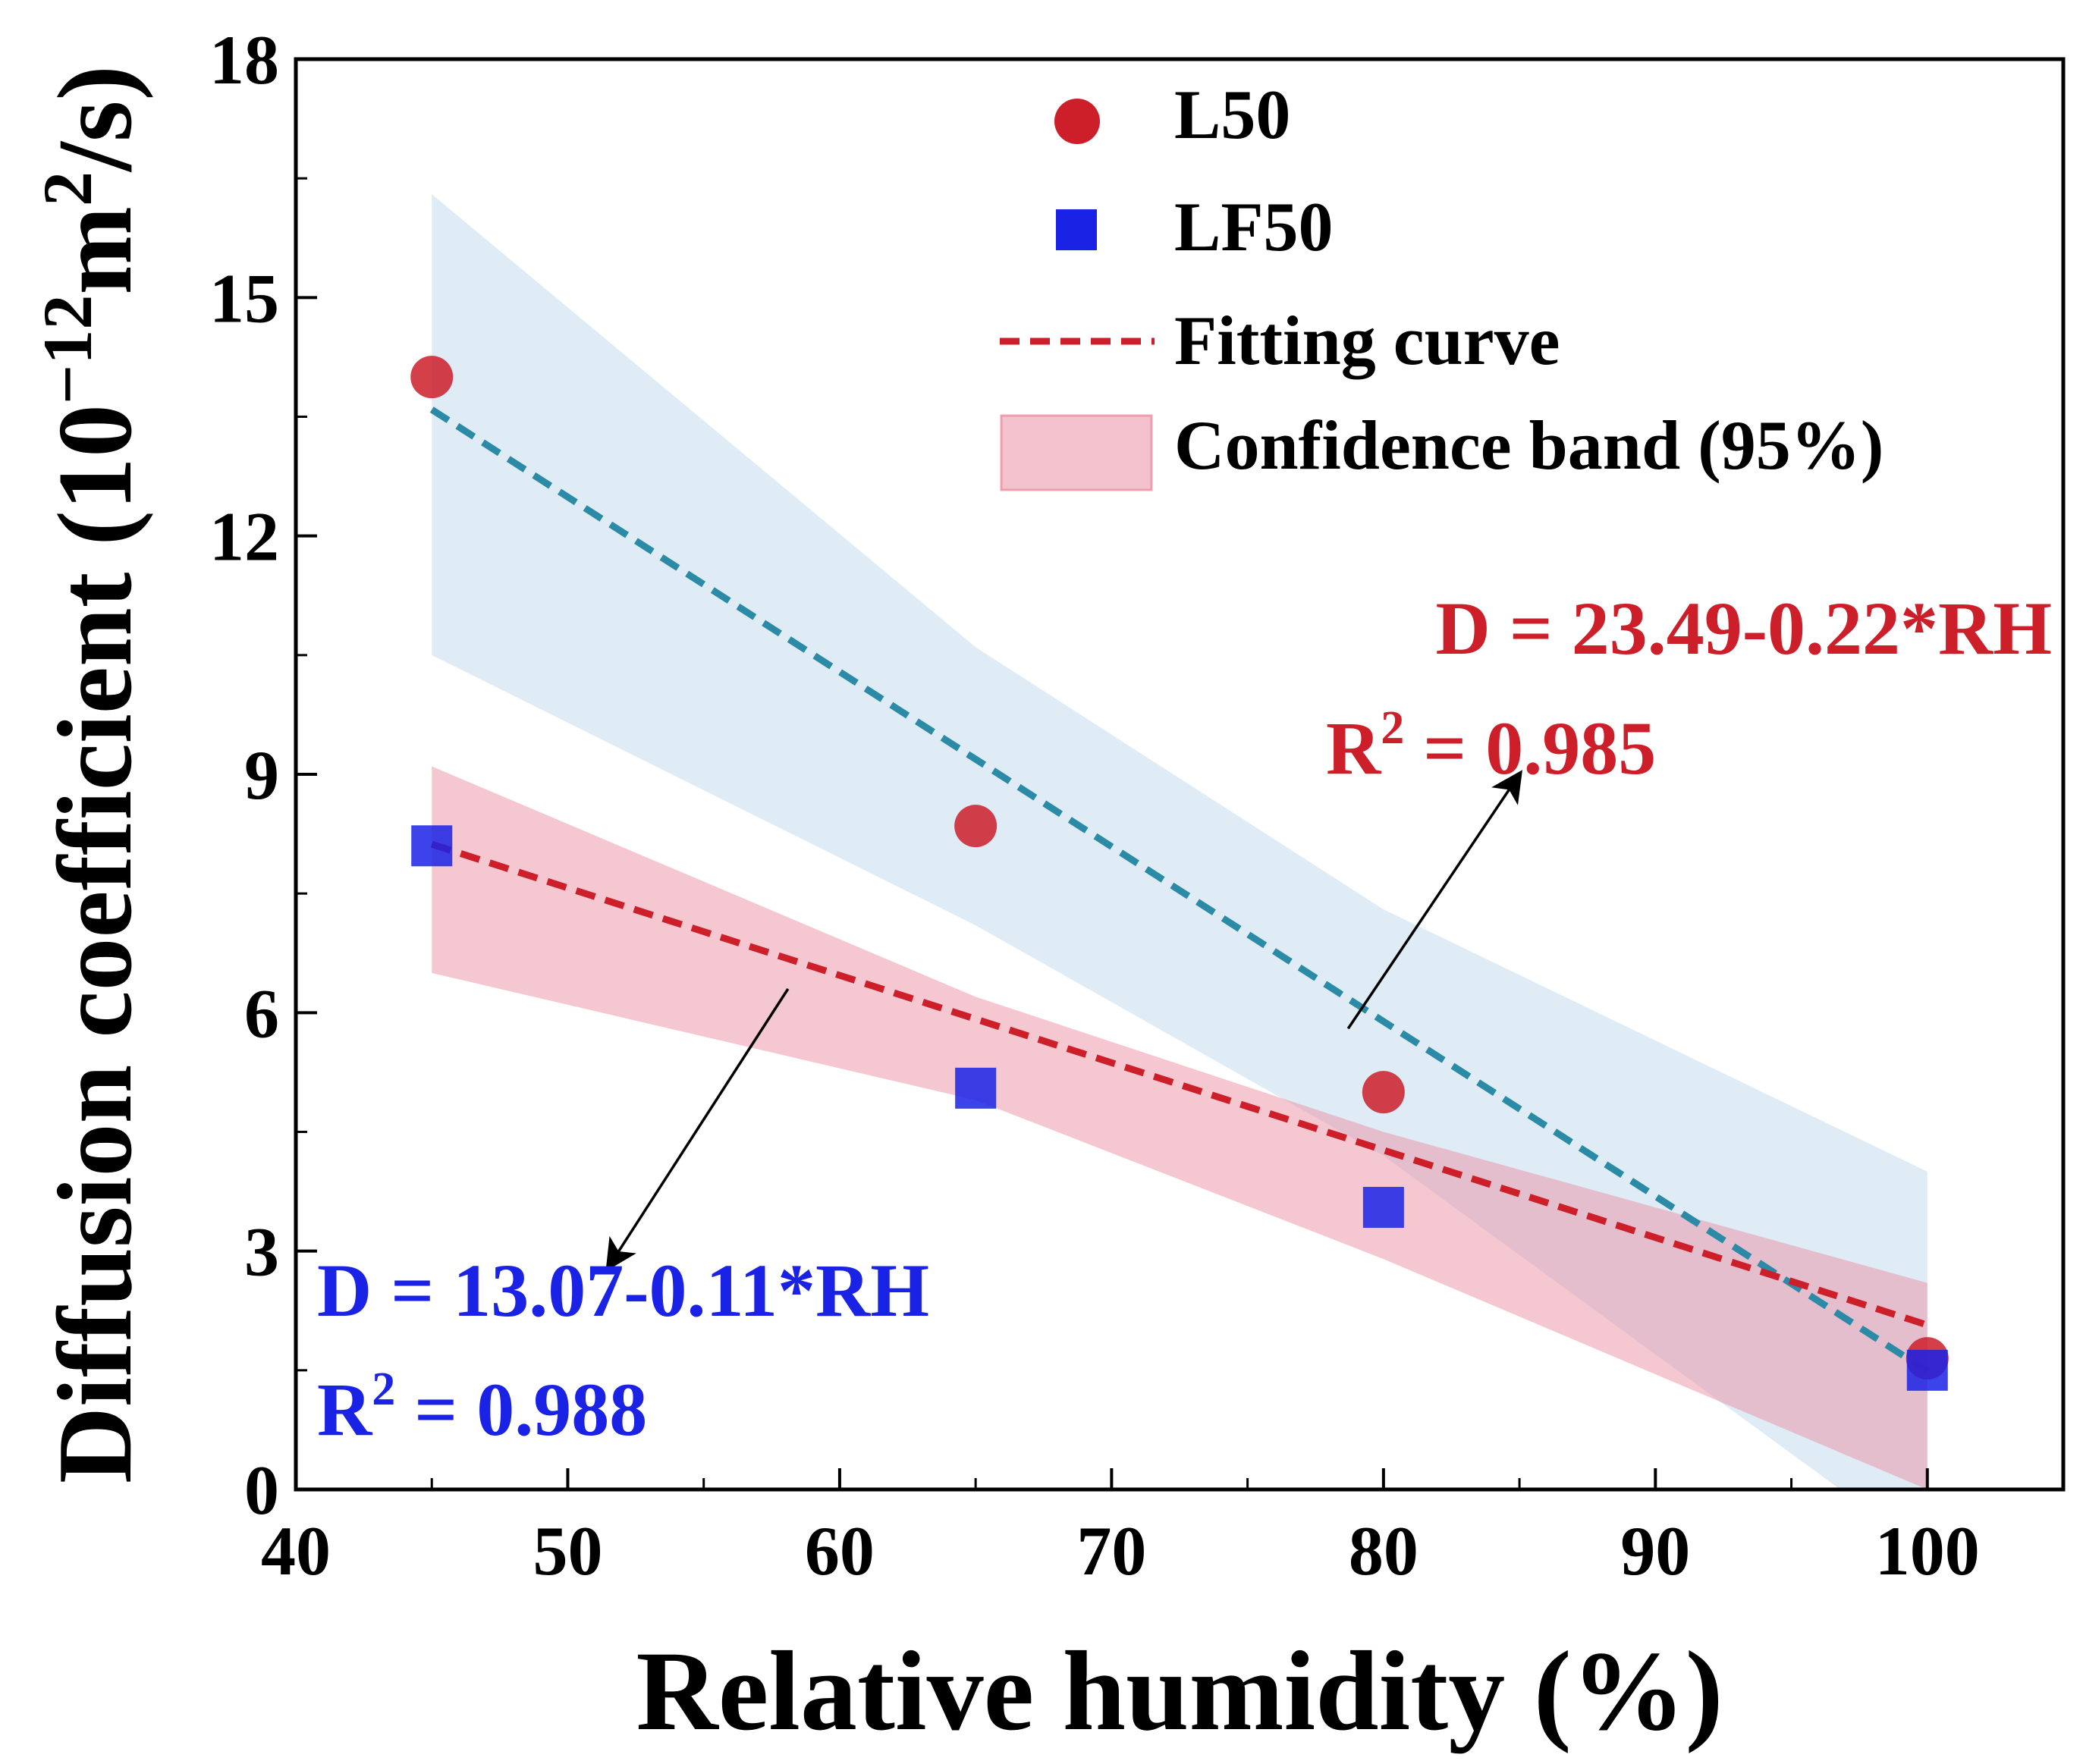 Image resolution: width=2083 pixels, height=1764 pixels. I want to click on y-label-suffix: /s), so click(95, 119).